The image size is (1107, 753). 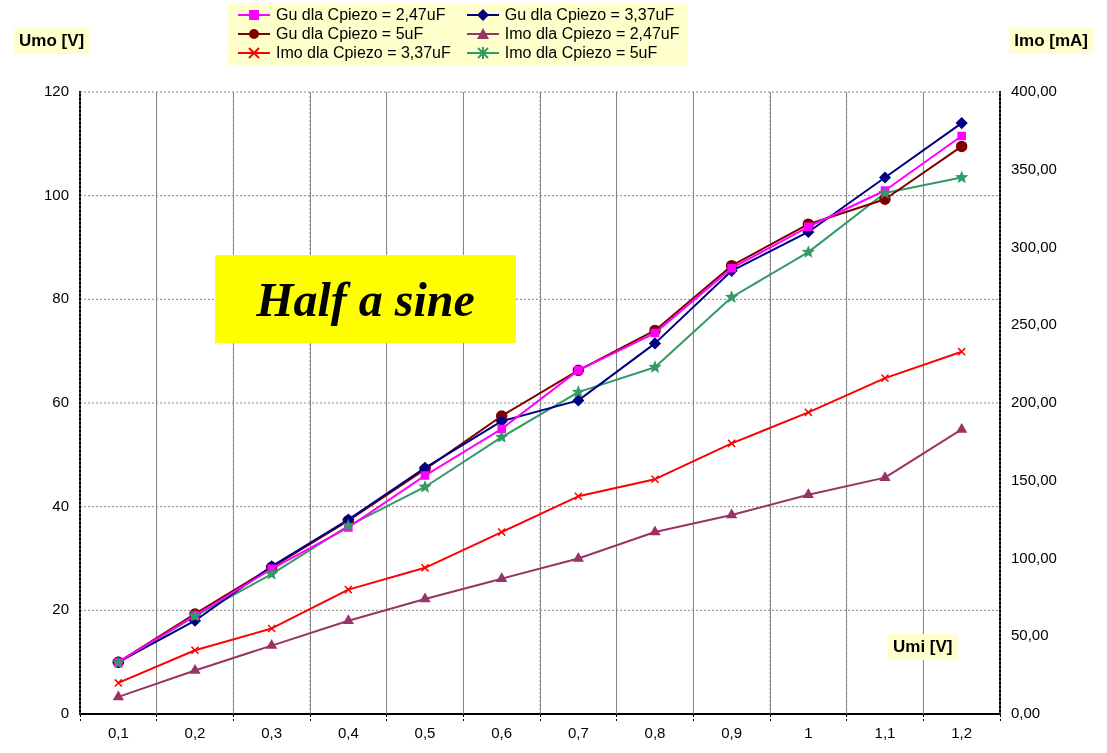 What do you see at coordinates (1034, 402) in the screenshot?
I see `y2-tick-label: 200,00` at bounding box center [1034, 402].